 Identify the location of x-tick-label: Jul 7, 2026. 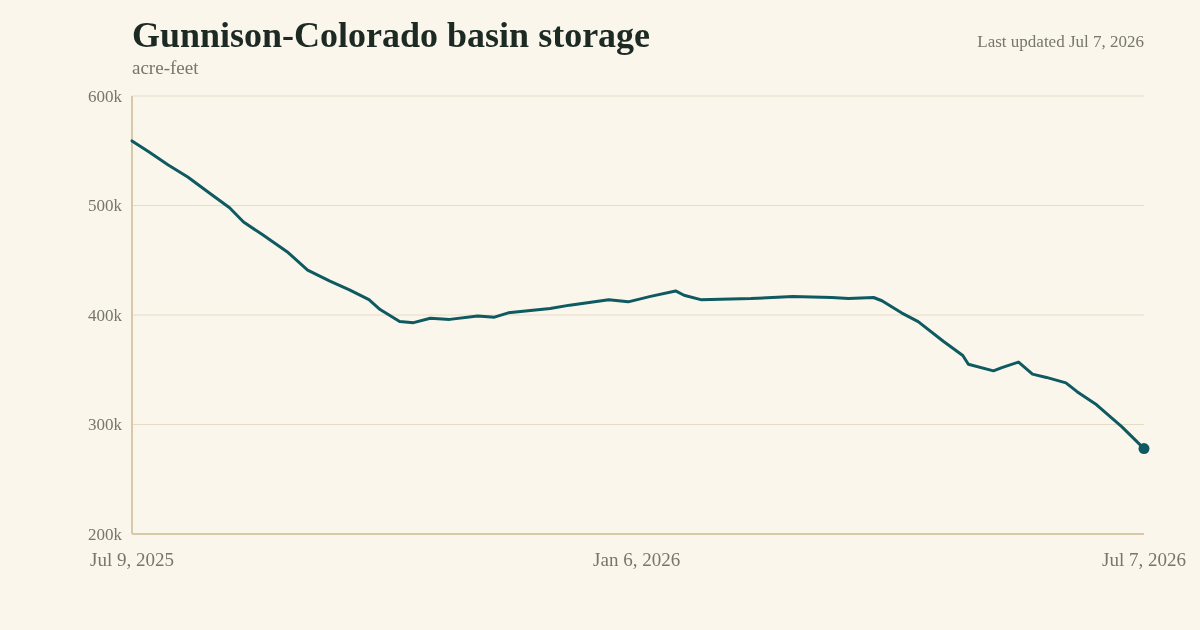
(1144, 559).